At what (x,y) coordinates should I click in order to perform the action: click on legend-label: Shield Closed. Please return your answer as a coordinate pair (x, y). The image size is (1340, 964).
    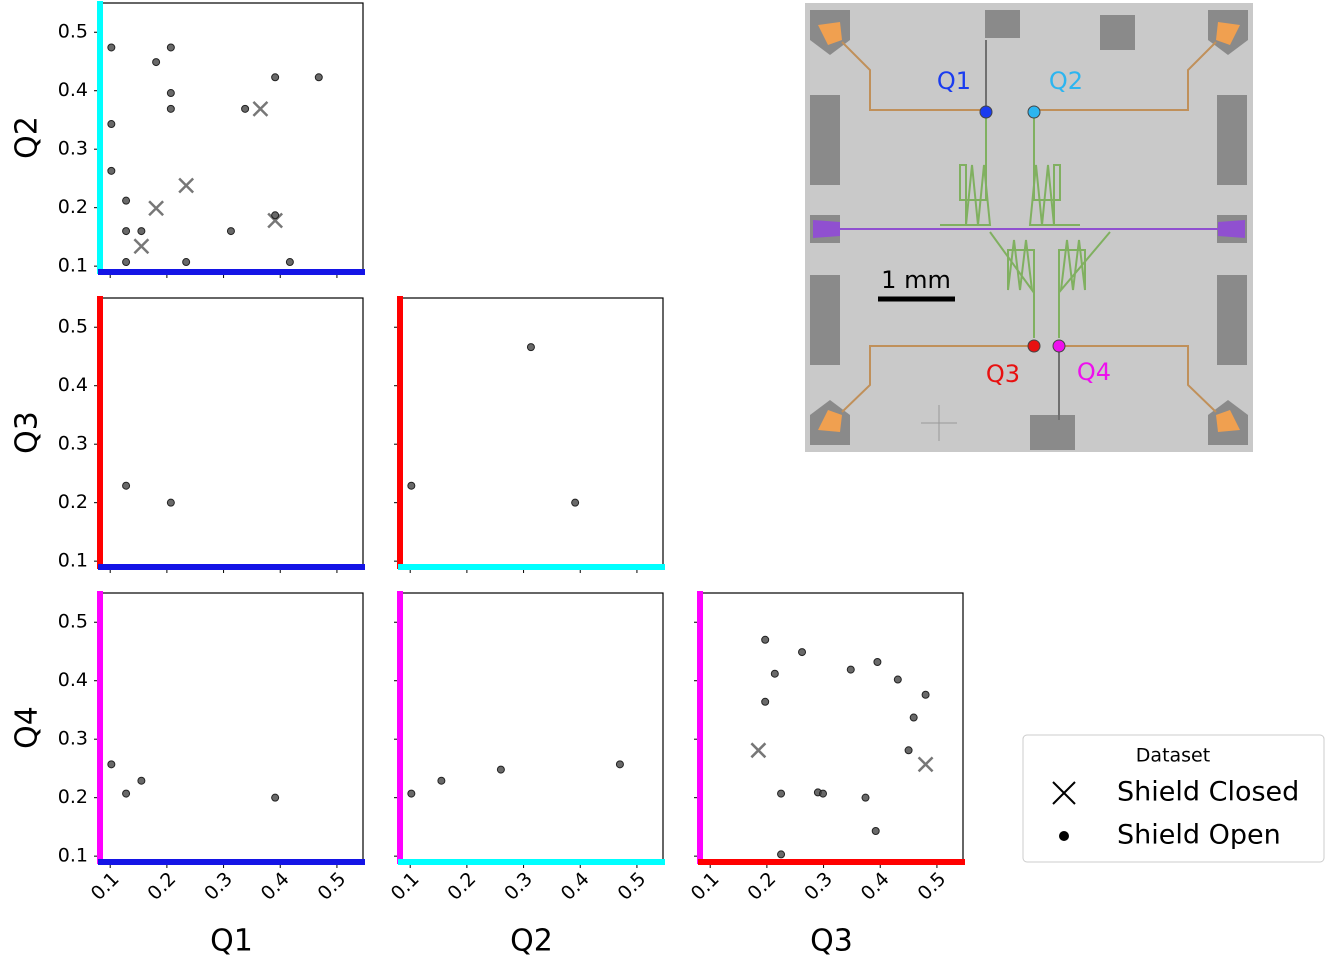
    Looking at the image, I should click on (1208, 792).